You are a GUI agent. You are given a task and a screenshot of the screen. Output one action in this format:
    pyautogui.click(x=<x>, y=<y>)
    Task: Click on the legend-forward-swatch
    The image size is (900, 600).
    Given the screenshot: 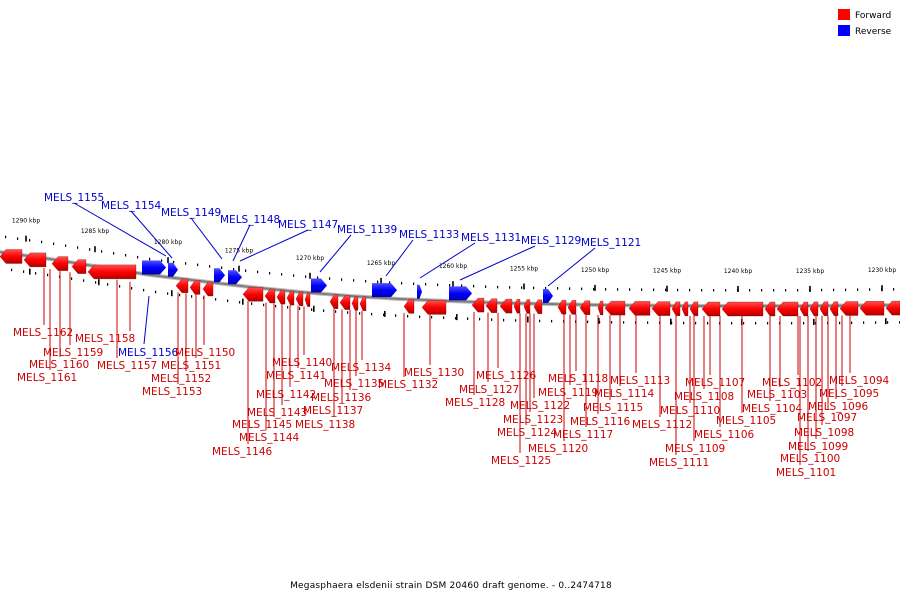 What is the action you would take?
    pyautogui.click(x=844, y=14)
    